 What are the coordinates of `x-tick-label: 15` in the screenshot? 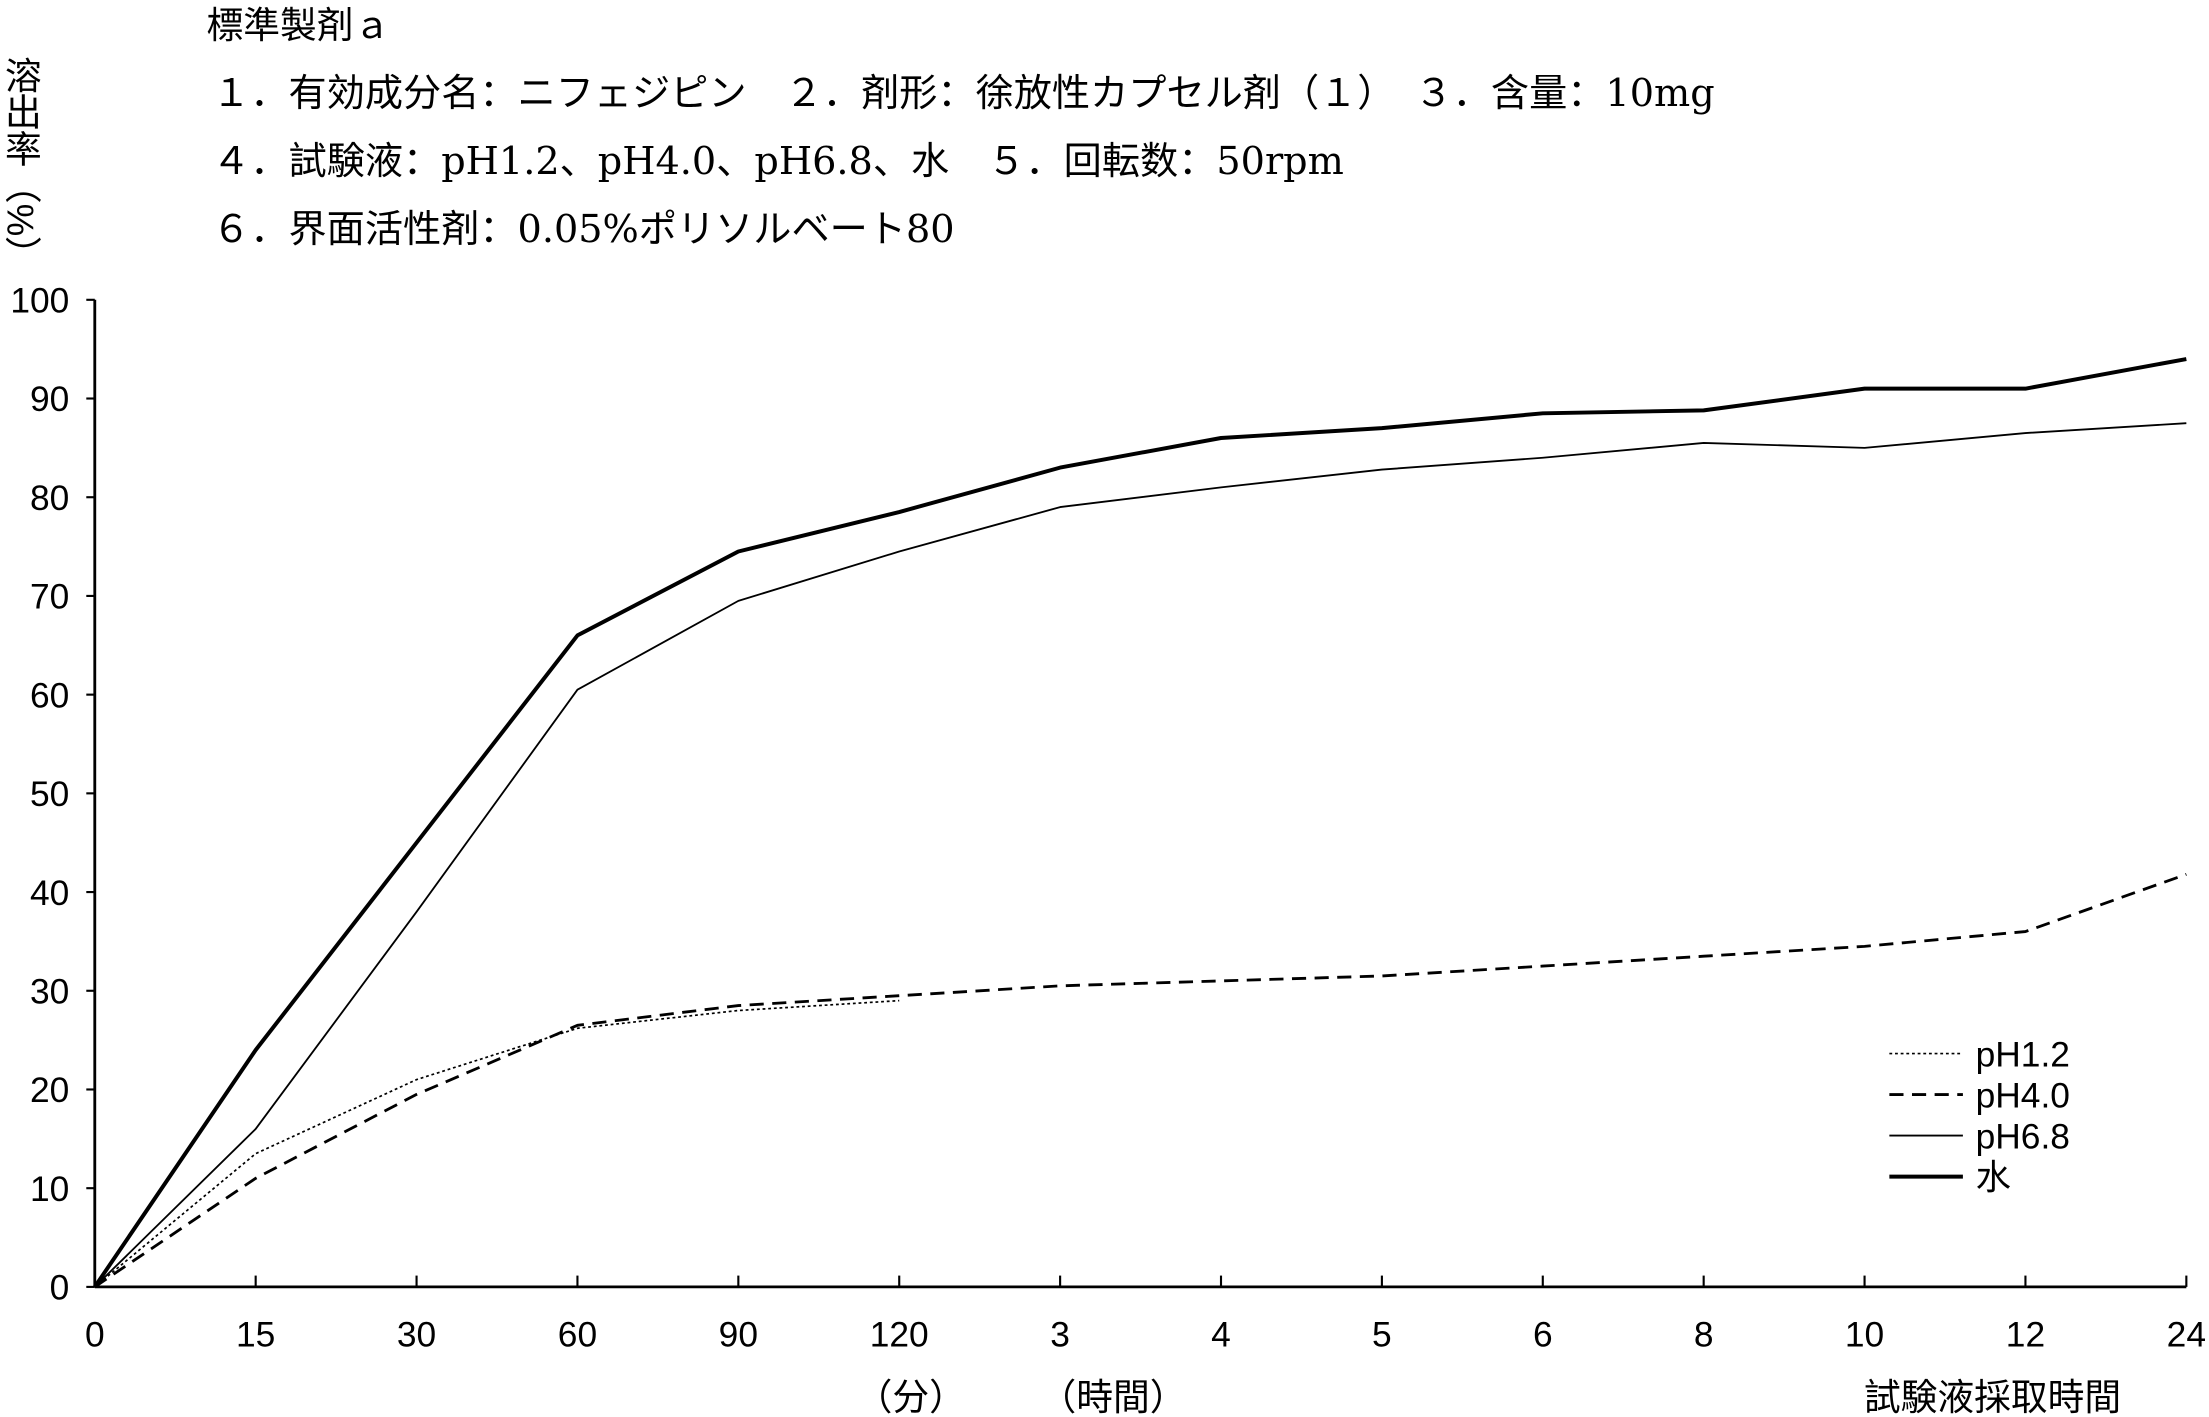 It's located at (255, 1334).